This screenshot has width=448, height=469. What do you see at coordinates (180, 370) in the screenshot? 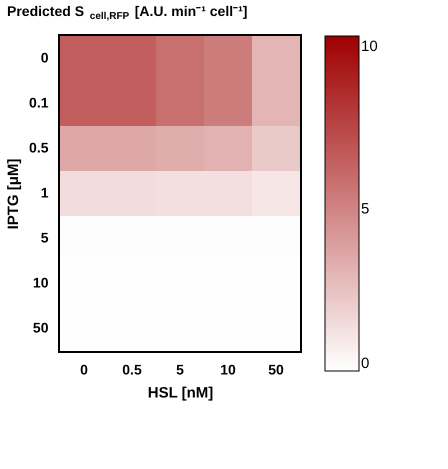
I see `x-tick-label: 5` at bounding box center [180, 370].